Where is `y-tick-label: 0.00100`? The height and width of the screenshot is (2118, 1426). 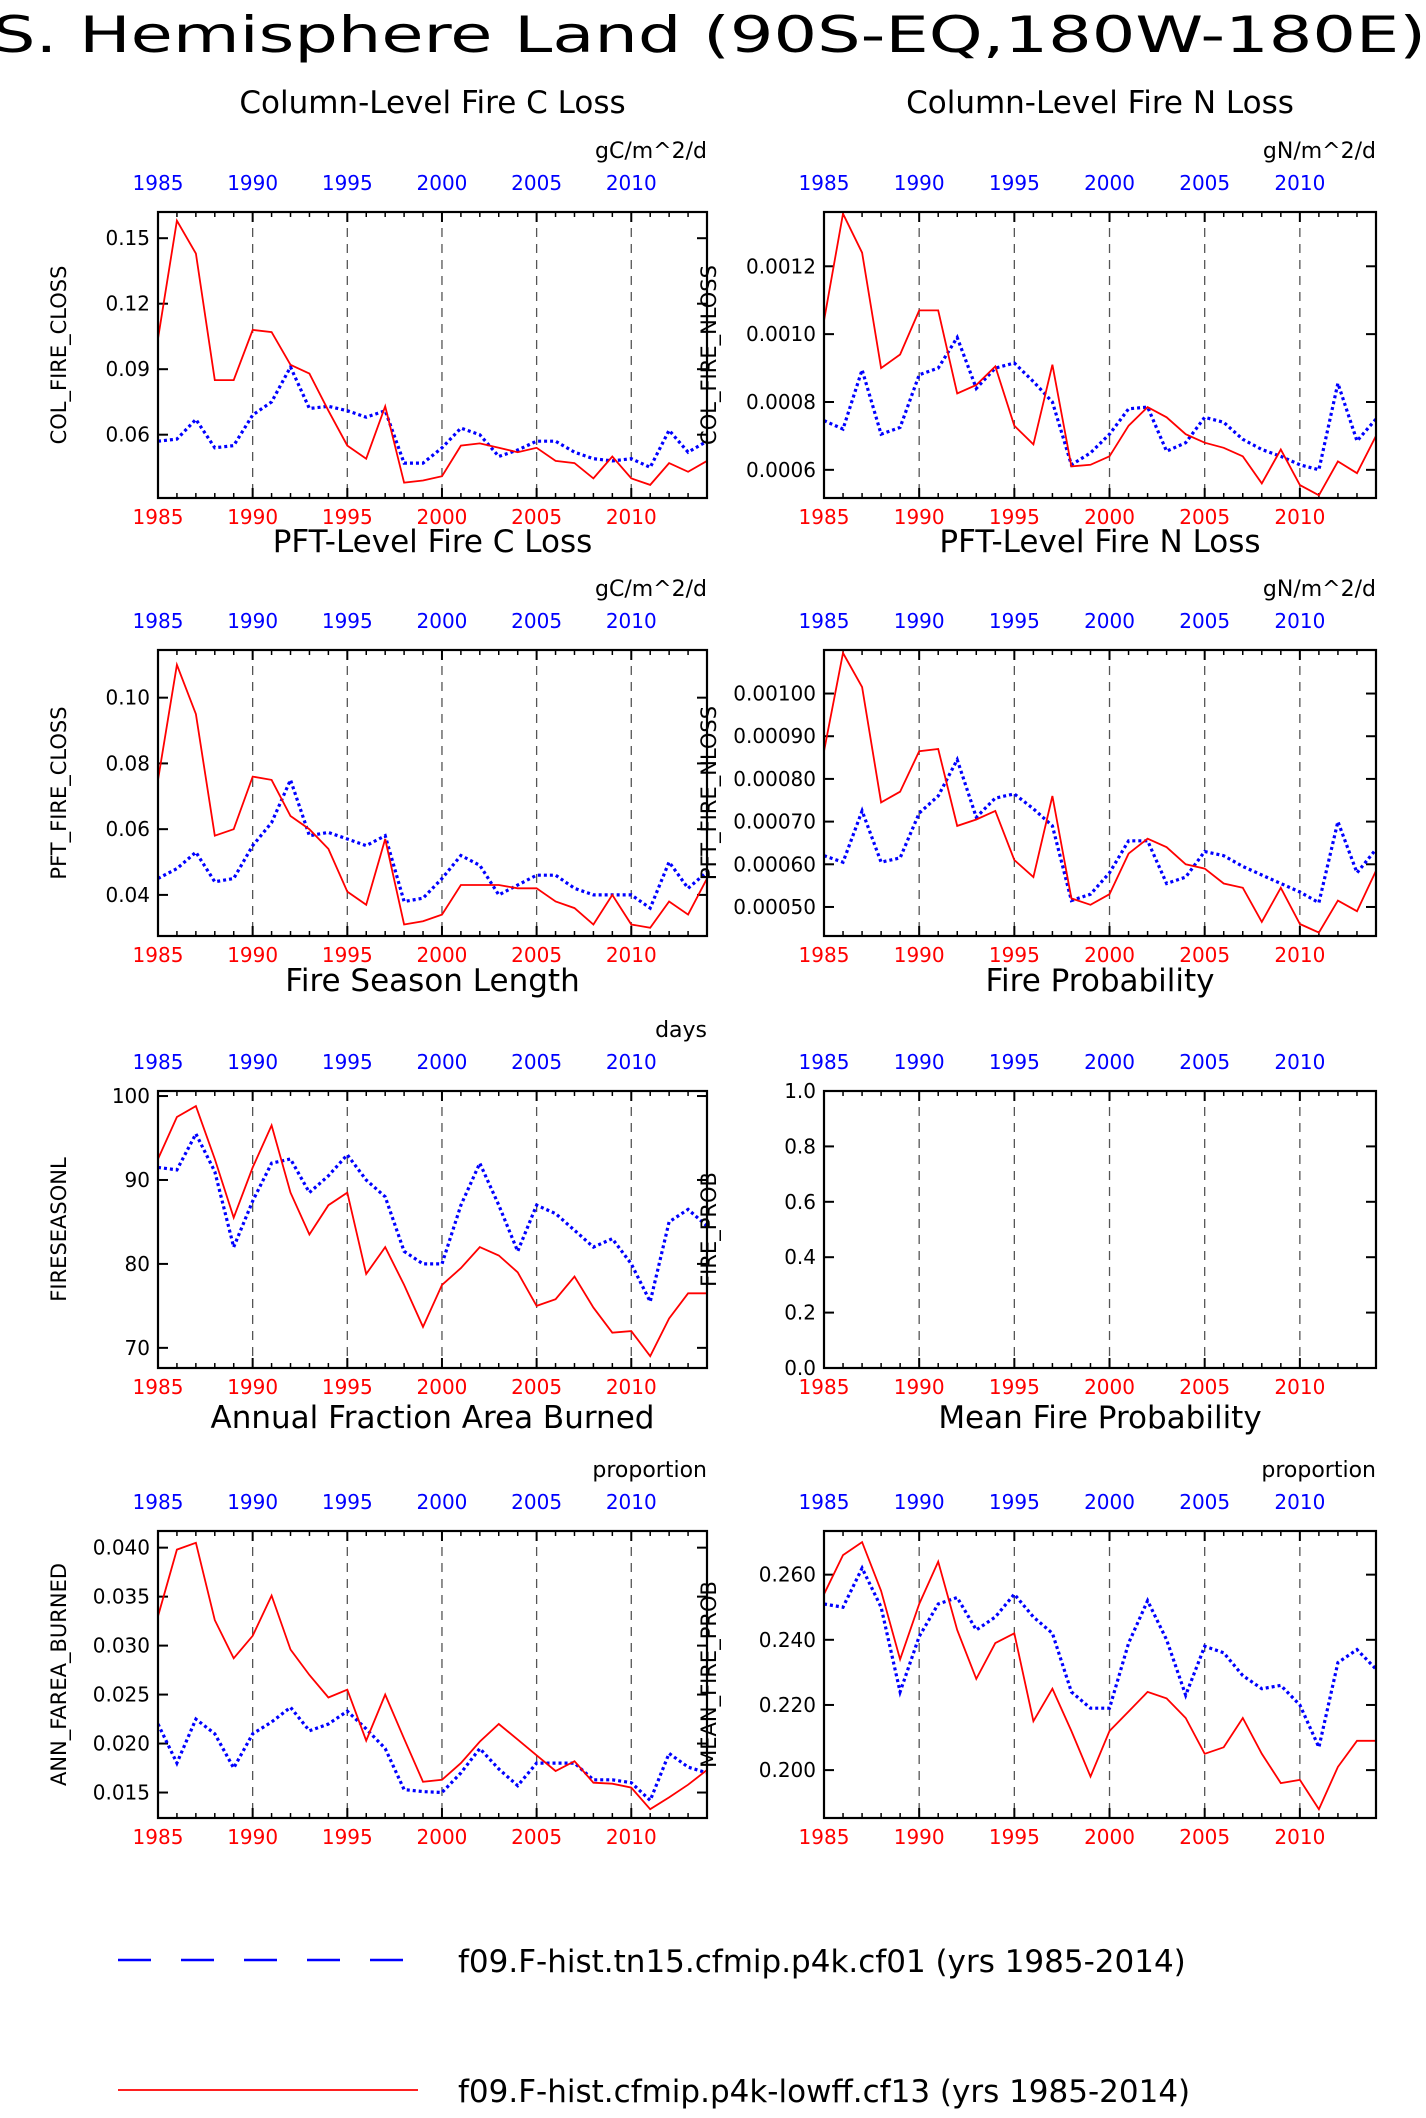
y-tick-label: 0.00100 is located at coordinates (774, 694).